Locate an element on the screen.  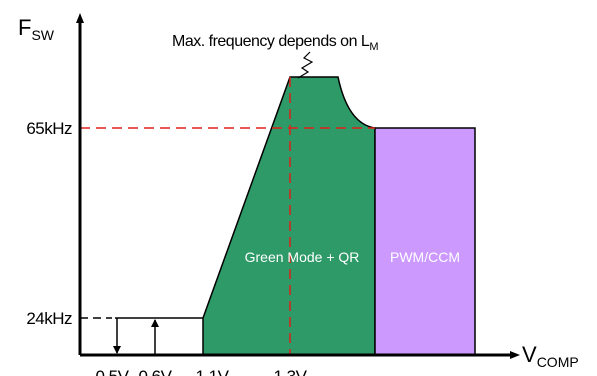
x-axis-label: VCOMP is located at coordinates (550, 356).